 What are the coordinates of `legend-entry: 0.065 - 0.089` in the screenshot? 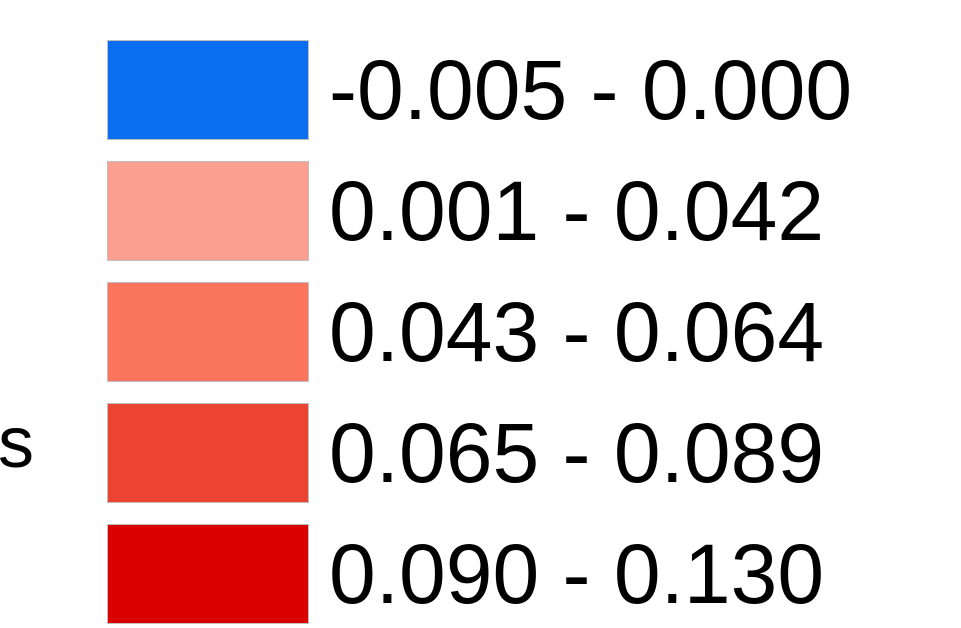 It's located at (517, 453).